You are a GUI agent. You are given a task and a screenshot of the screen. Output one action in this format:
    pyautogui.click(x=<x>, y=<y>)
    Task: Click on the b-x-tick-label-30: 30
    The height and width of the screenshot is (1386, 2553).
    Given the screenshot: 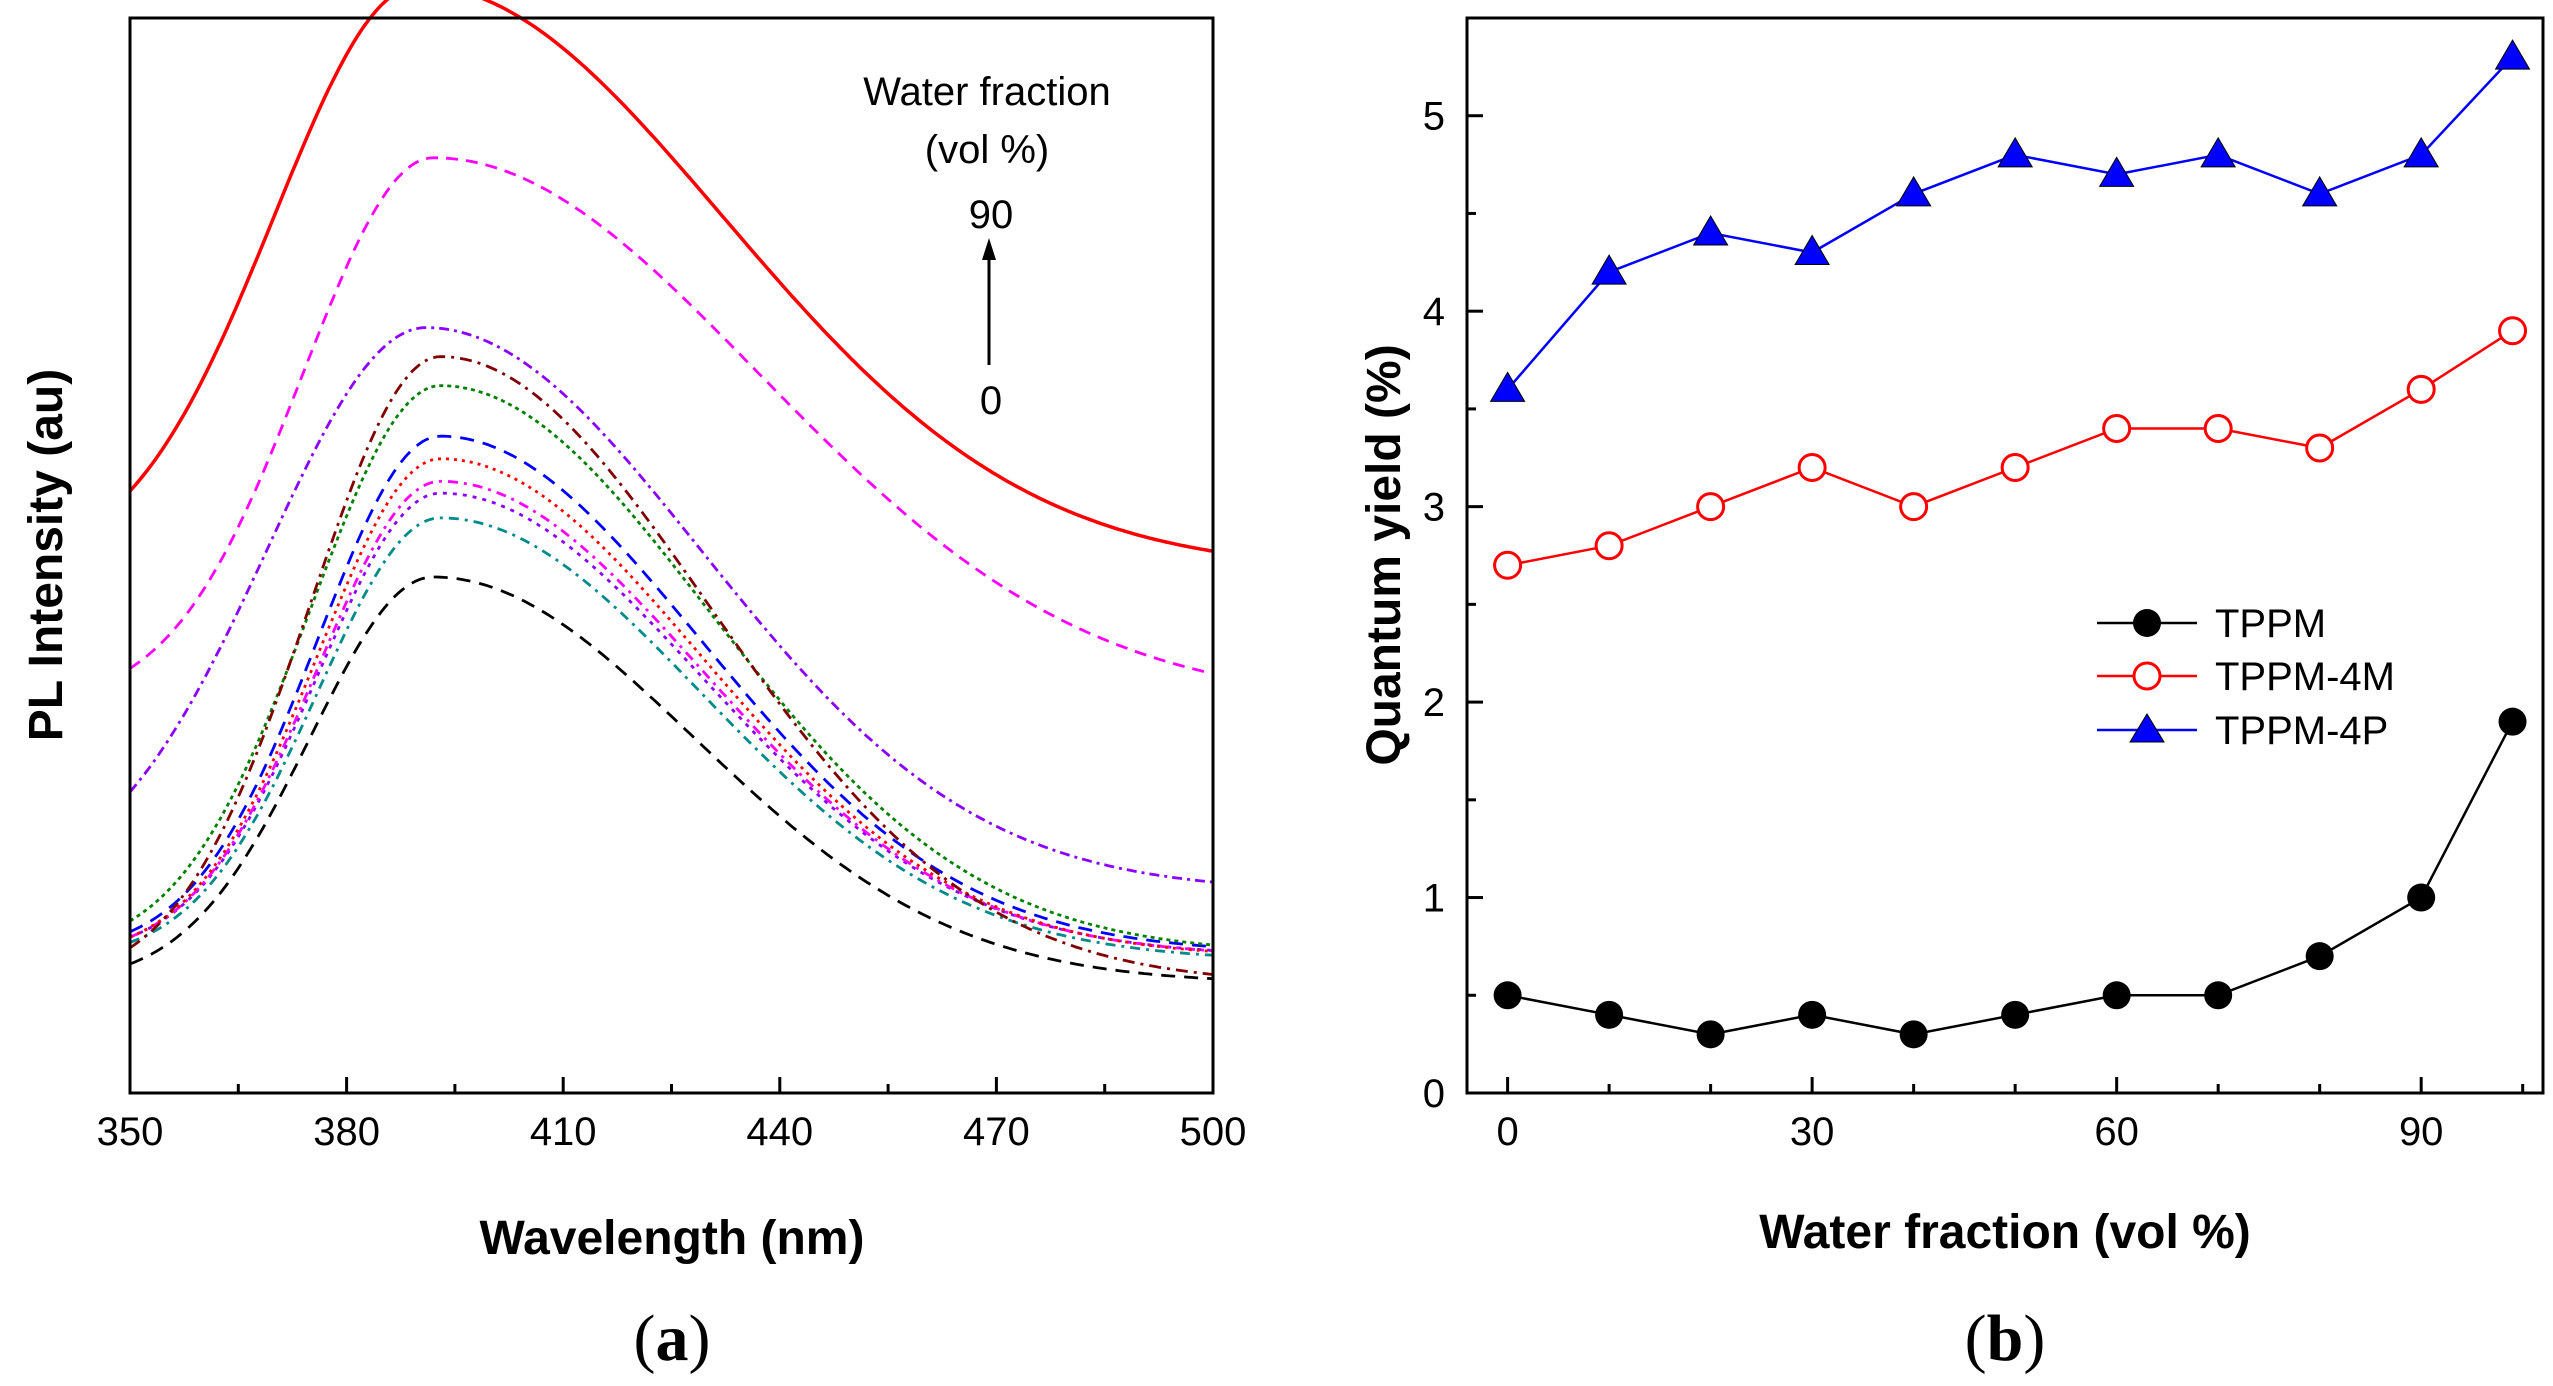 What is the action you would take?
    pyautogui.click(x=1812, y=1132)
    